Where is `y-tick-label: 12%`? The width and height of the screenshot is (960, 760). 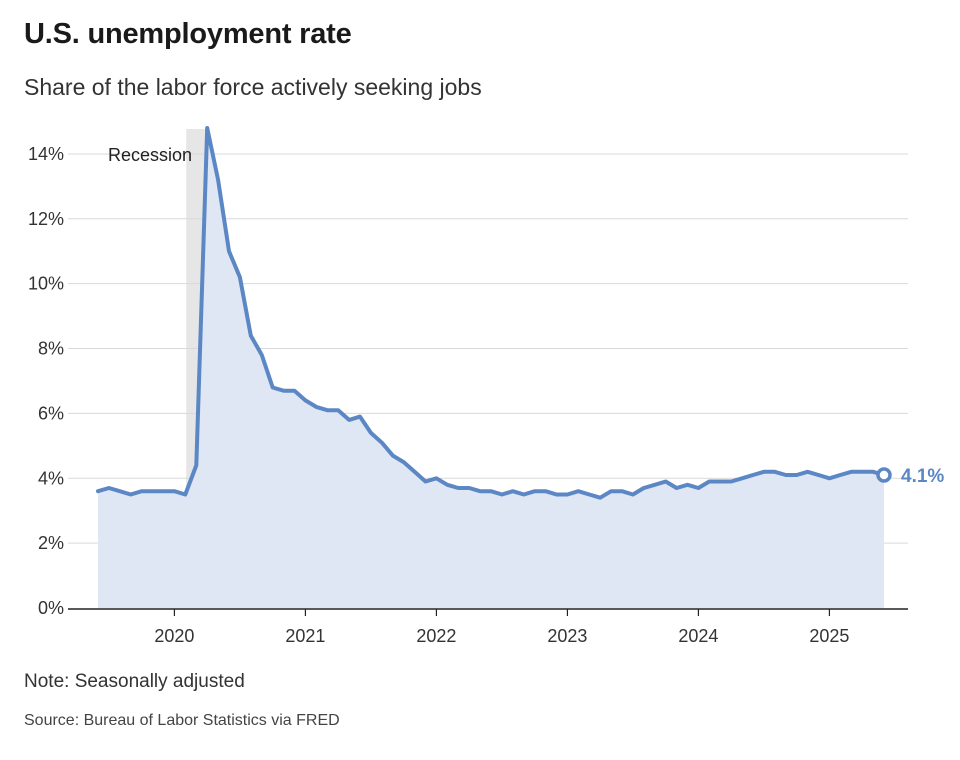 y-tick-label: 12% is located at coordinates (46, 219).